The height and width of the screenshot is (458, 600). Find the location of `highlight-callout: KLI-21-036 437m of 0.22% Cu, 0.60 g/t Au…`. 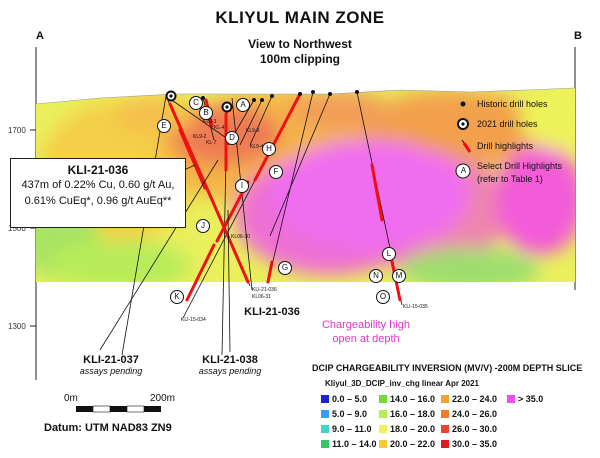

highlight-callout: KLI-21-036 437m of 0.22% Cu, 0.60 g/t Au… is located at coordinates (98, 193).